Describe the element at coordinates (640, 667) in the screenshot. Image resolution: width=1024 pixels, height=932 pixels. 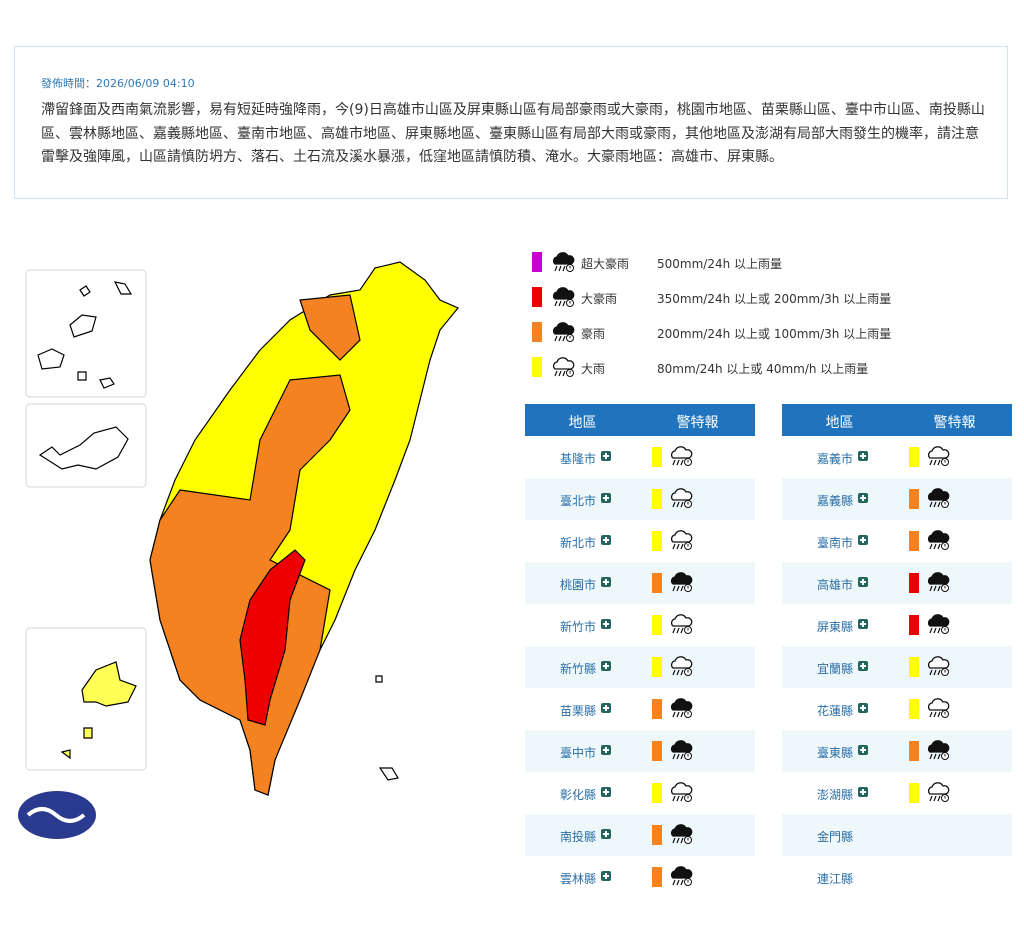
I see `table-row: 新竹縣` at that location.